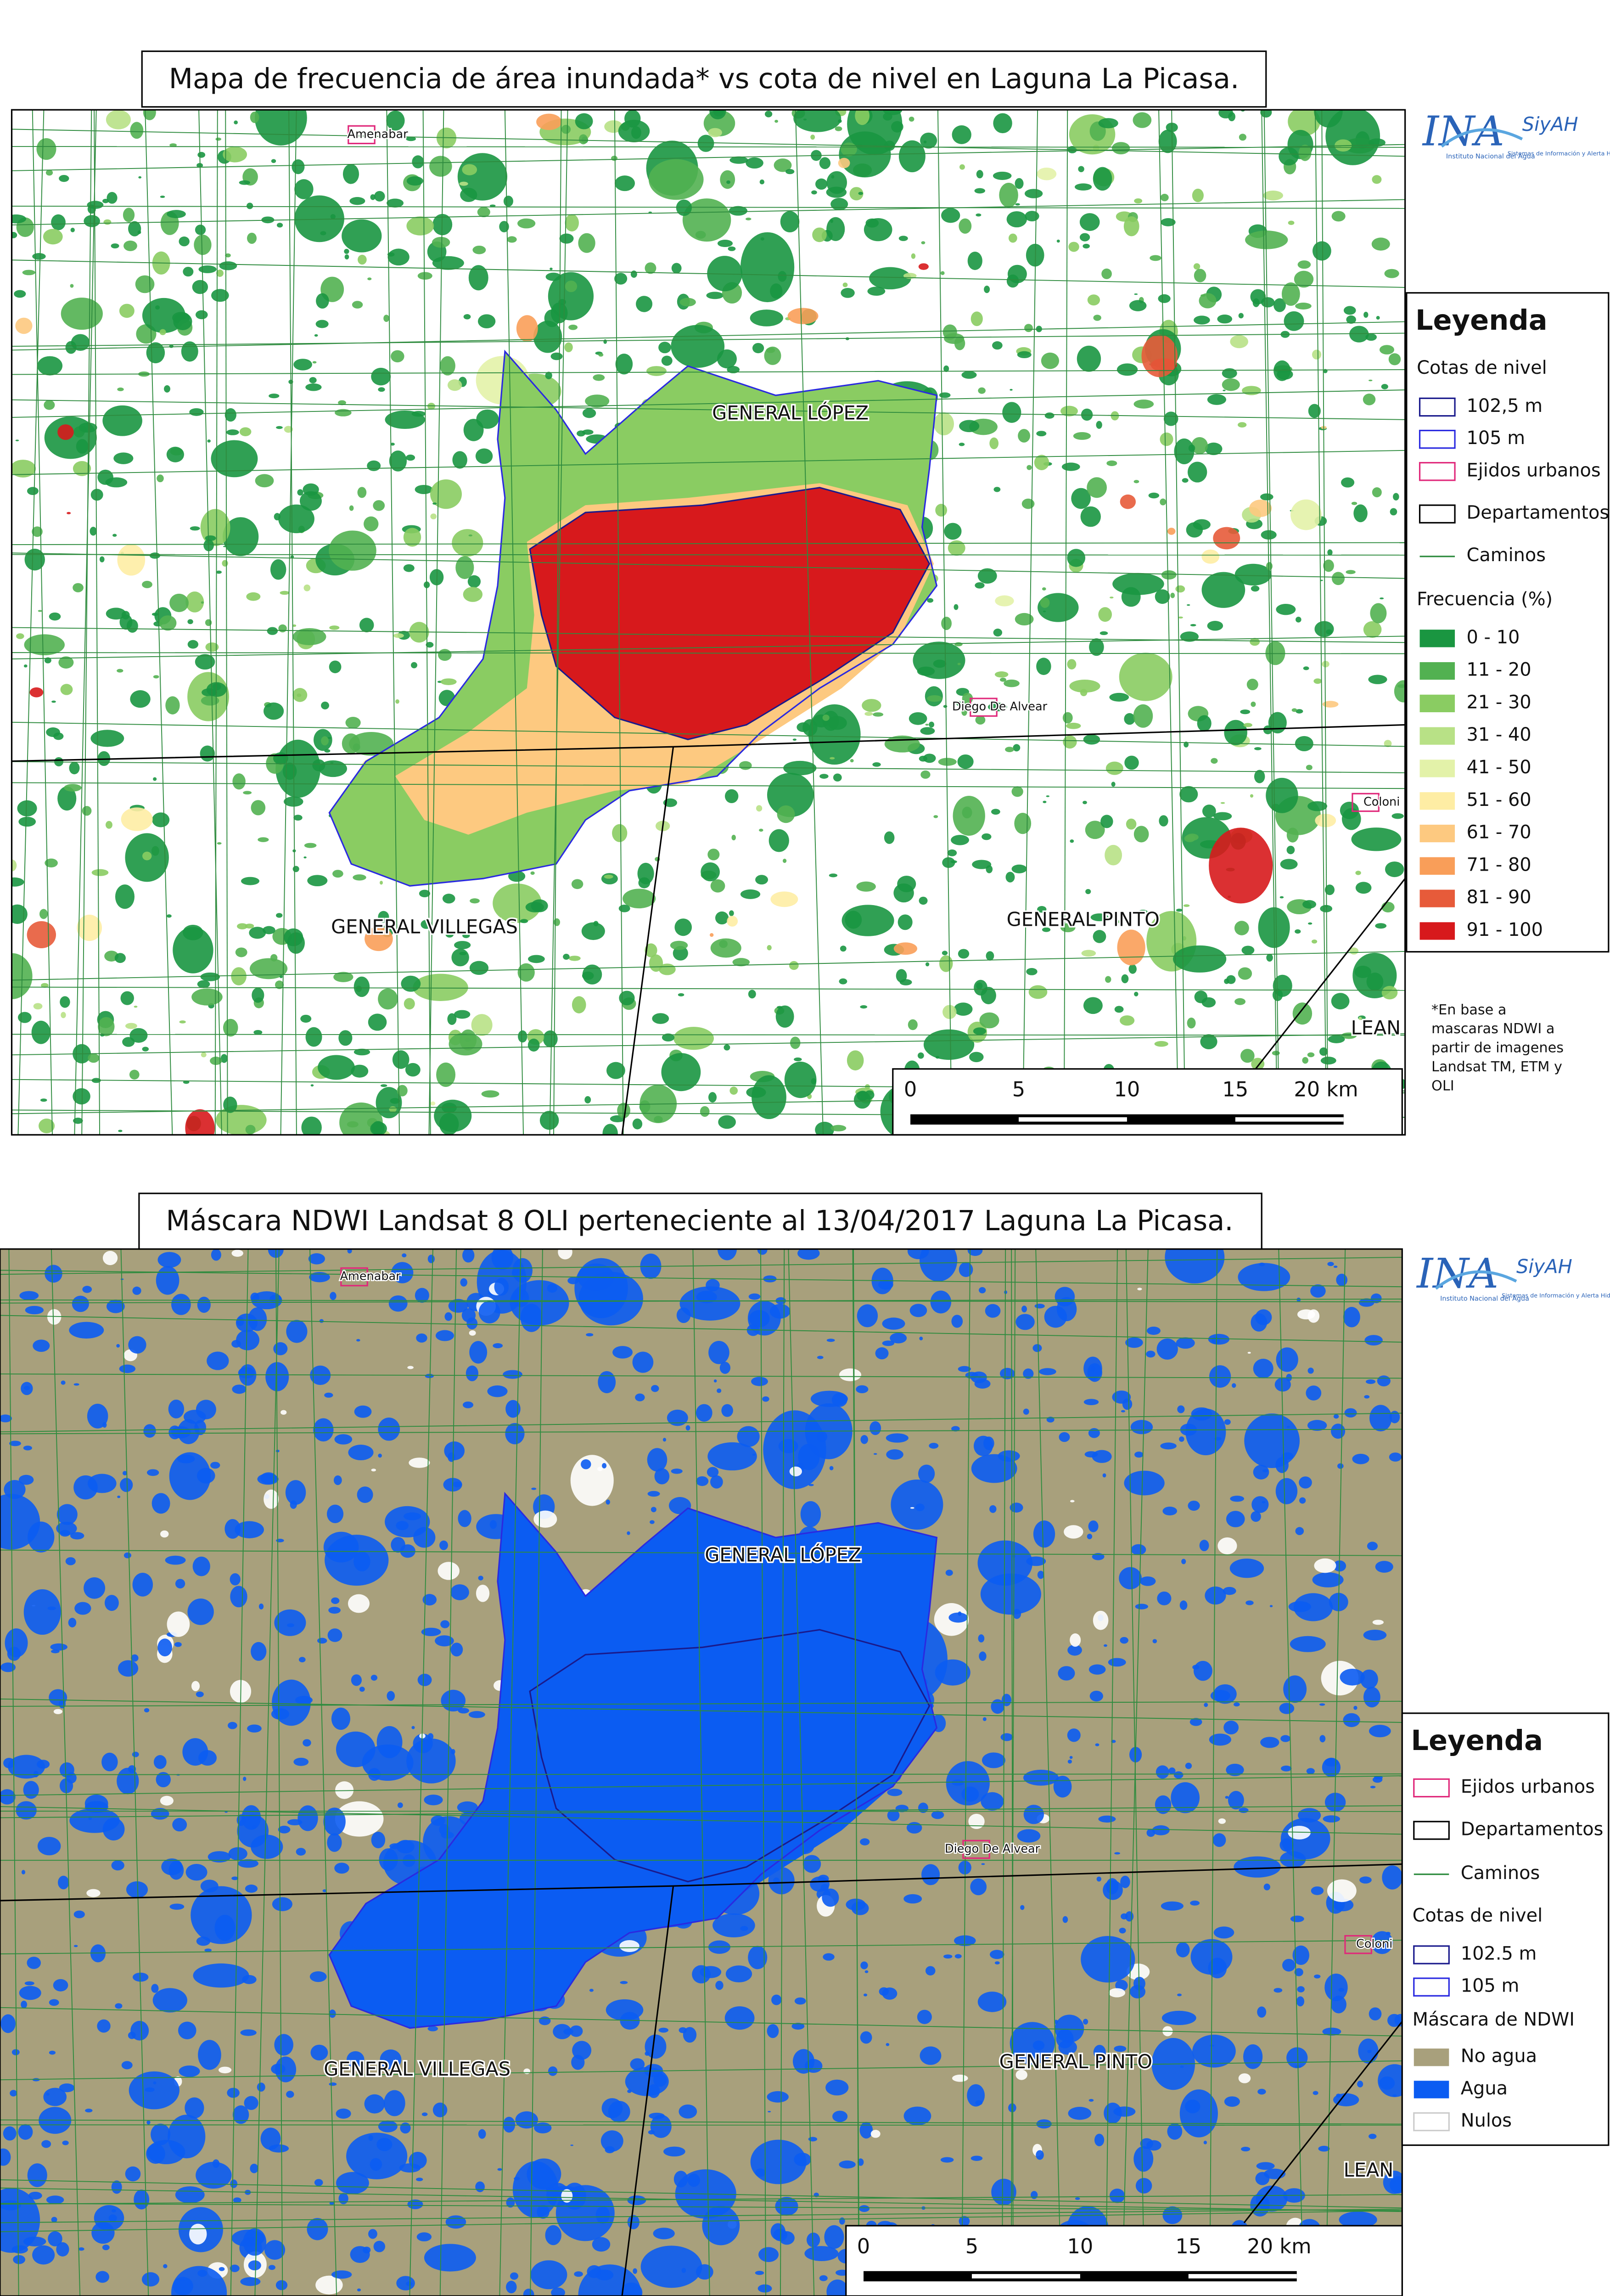 The width and height of the screenshot is (1610, 2296). What do you see at coordinates (1025, 2276) in the screenshot?
I see `scale-segment` at bounding box center [1025, 2276].